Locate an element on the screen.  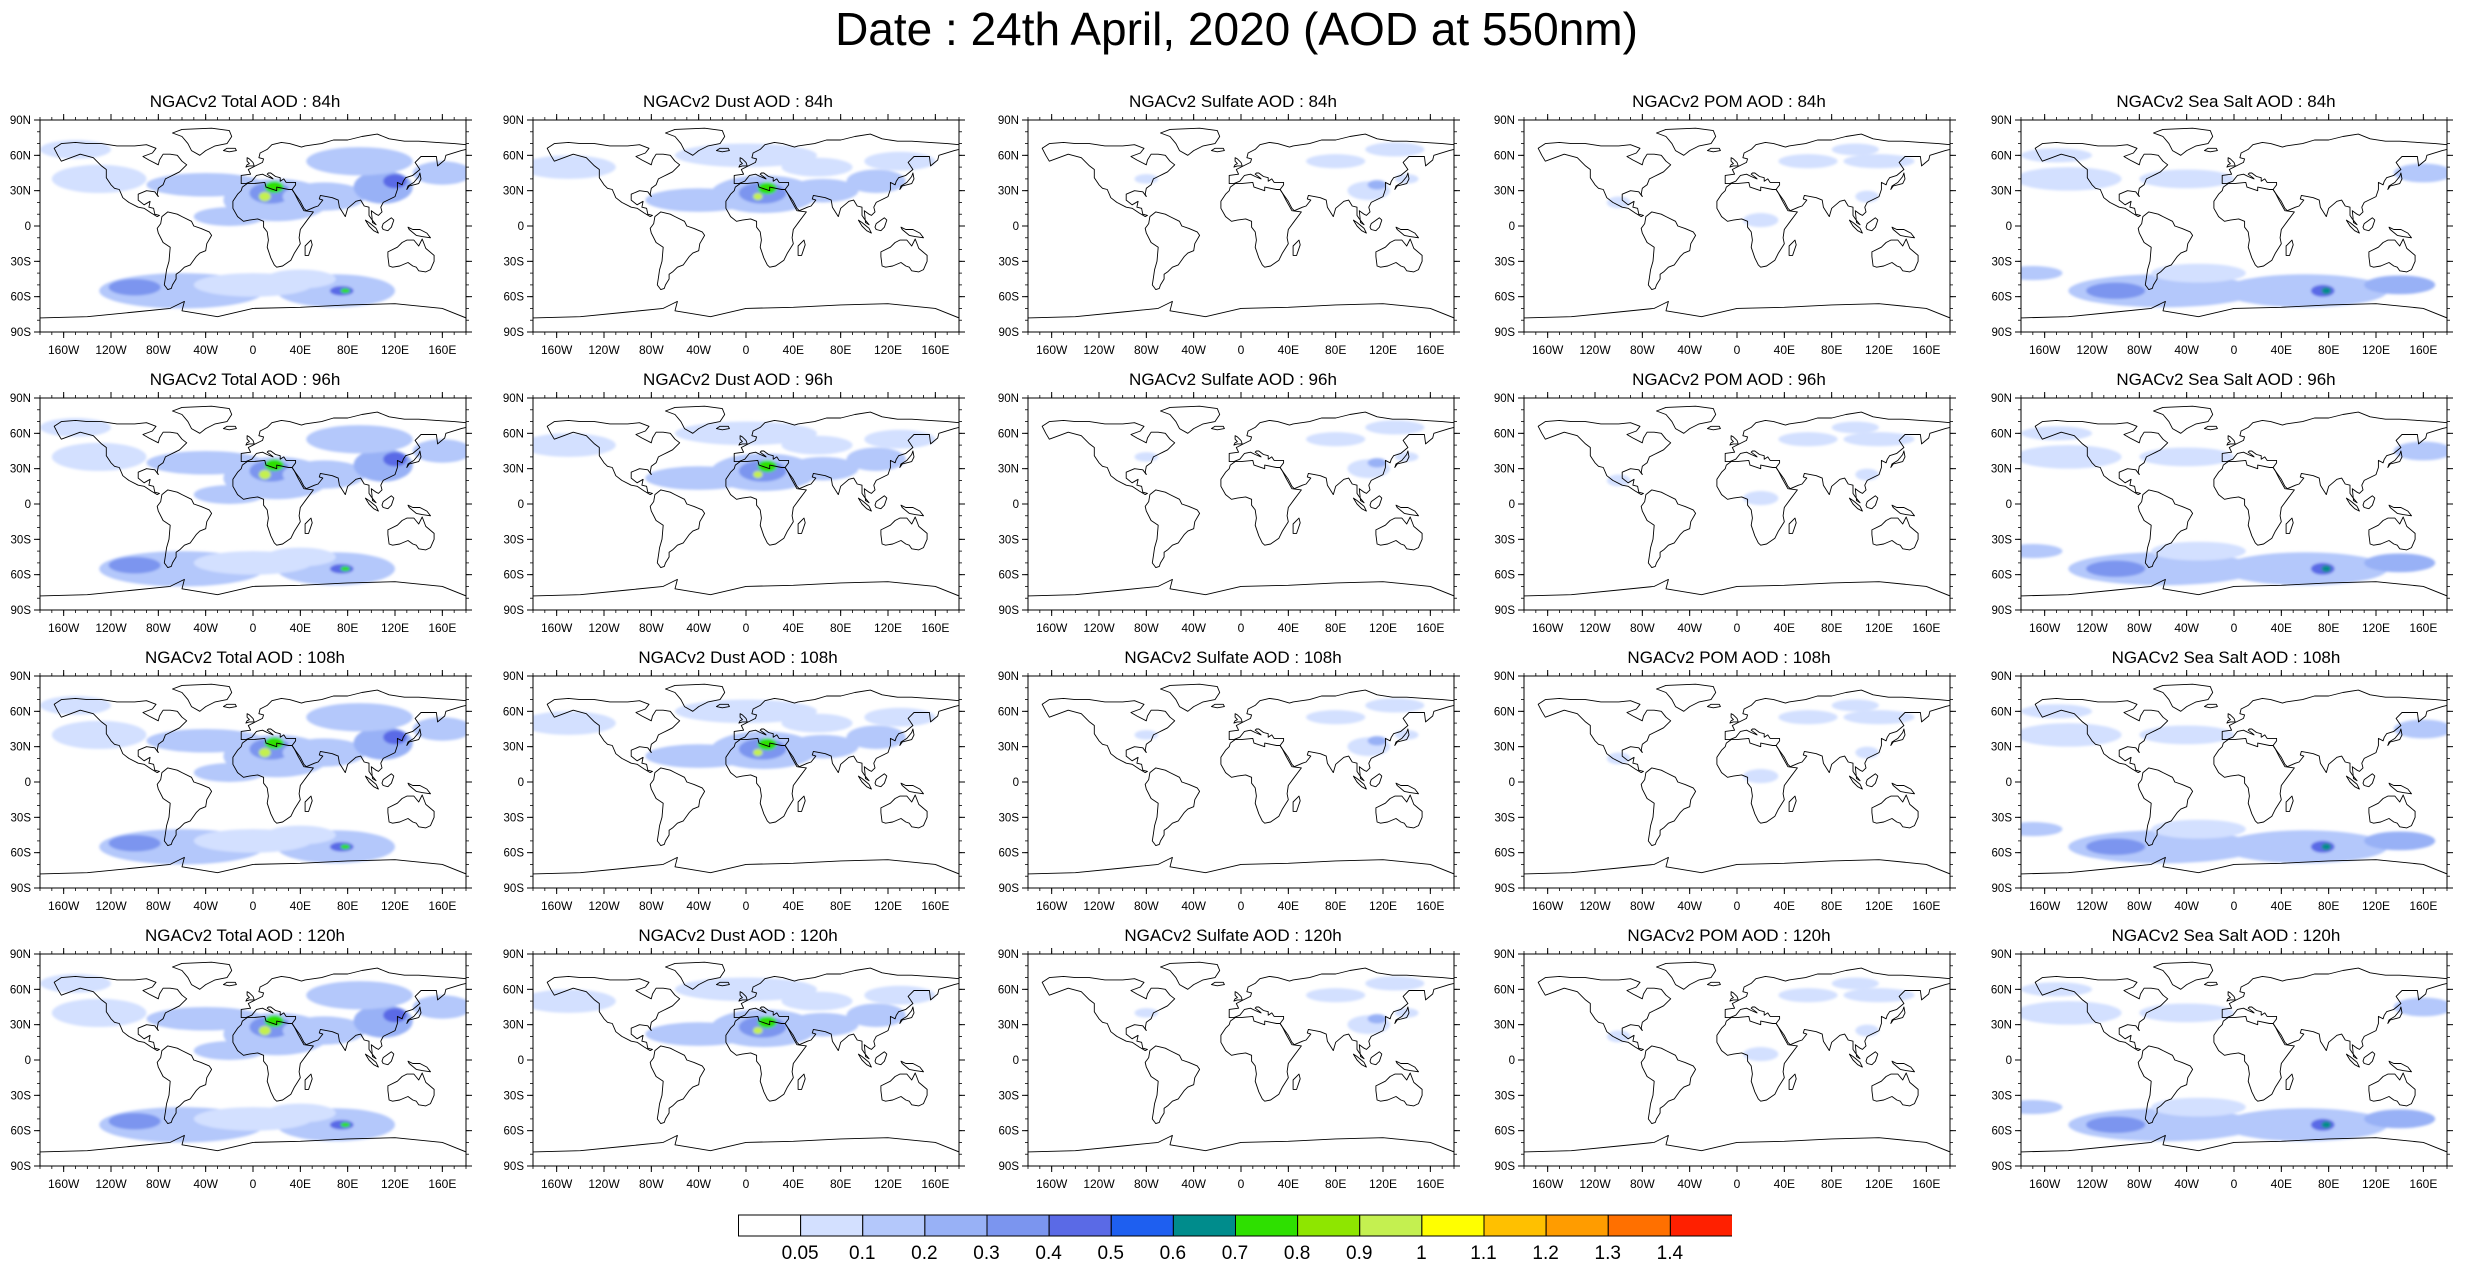
lon-label: 80E is located at coordinates (2328, 1184).